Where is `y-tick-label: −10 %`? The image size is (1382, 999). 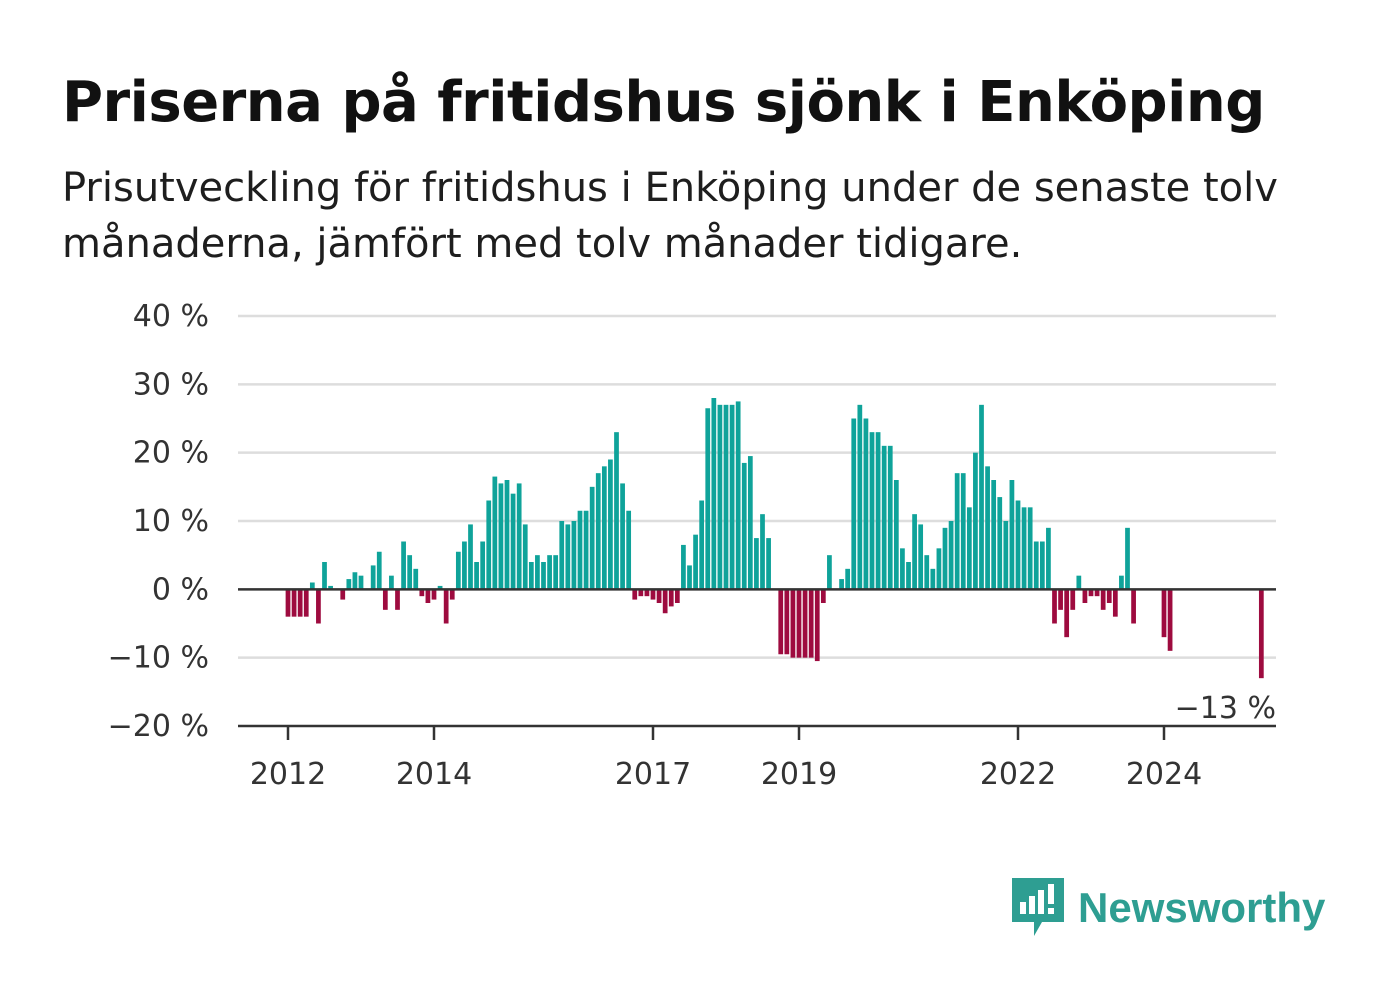 y-tick-label: −10 % is located at coordinates (158, 658).